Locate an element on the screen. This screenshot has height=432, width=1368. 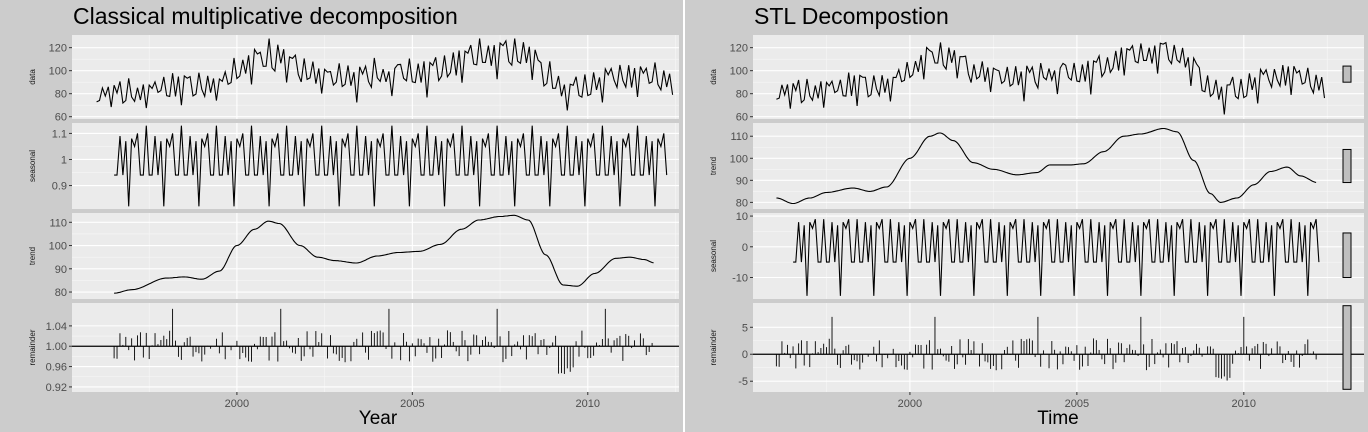
y-tick-label: 10 is located at coordinates (742, 217).